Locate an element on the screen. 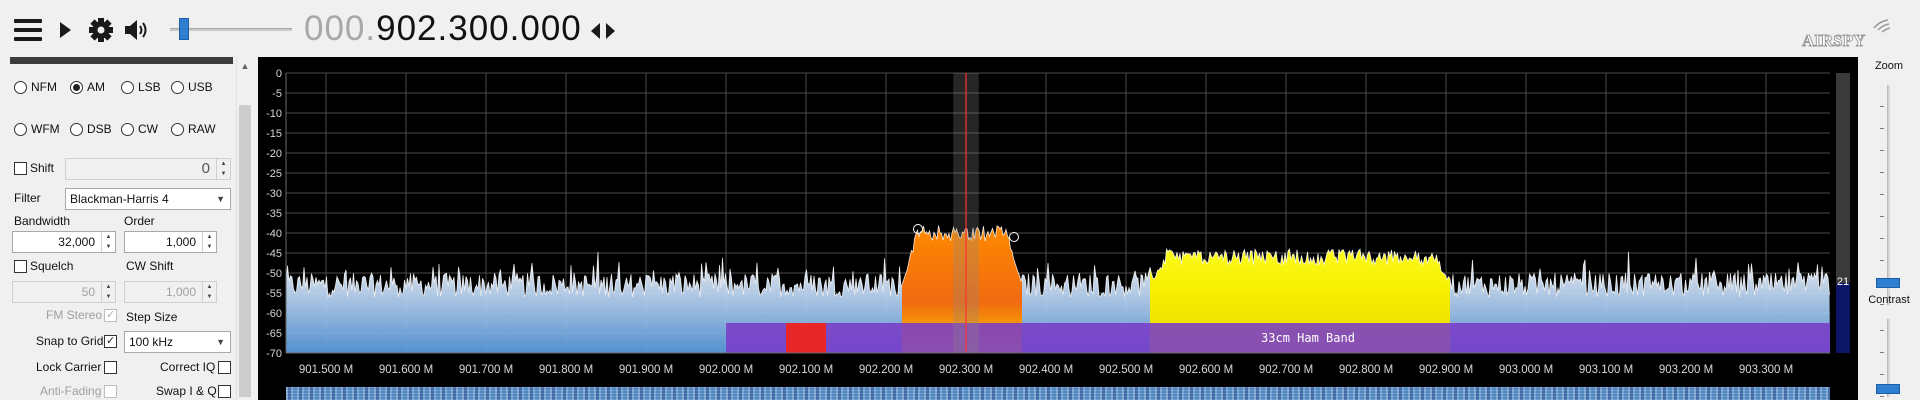 This screenshot has width=1920, height=400. bandwidth-spinner: ▲ ▼ is located at coordinates (108, 242).